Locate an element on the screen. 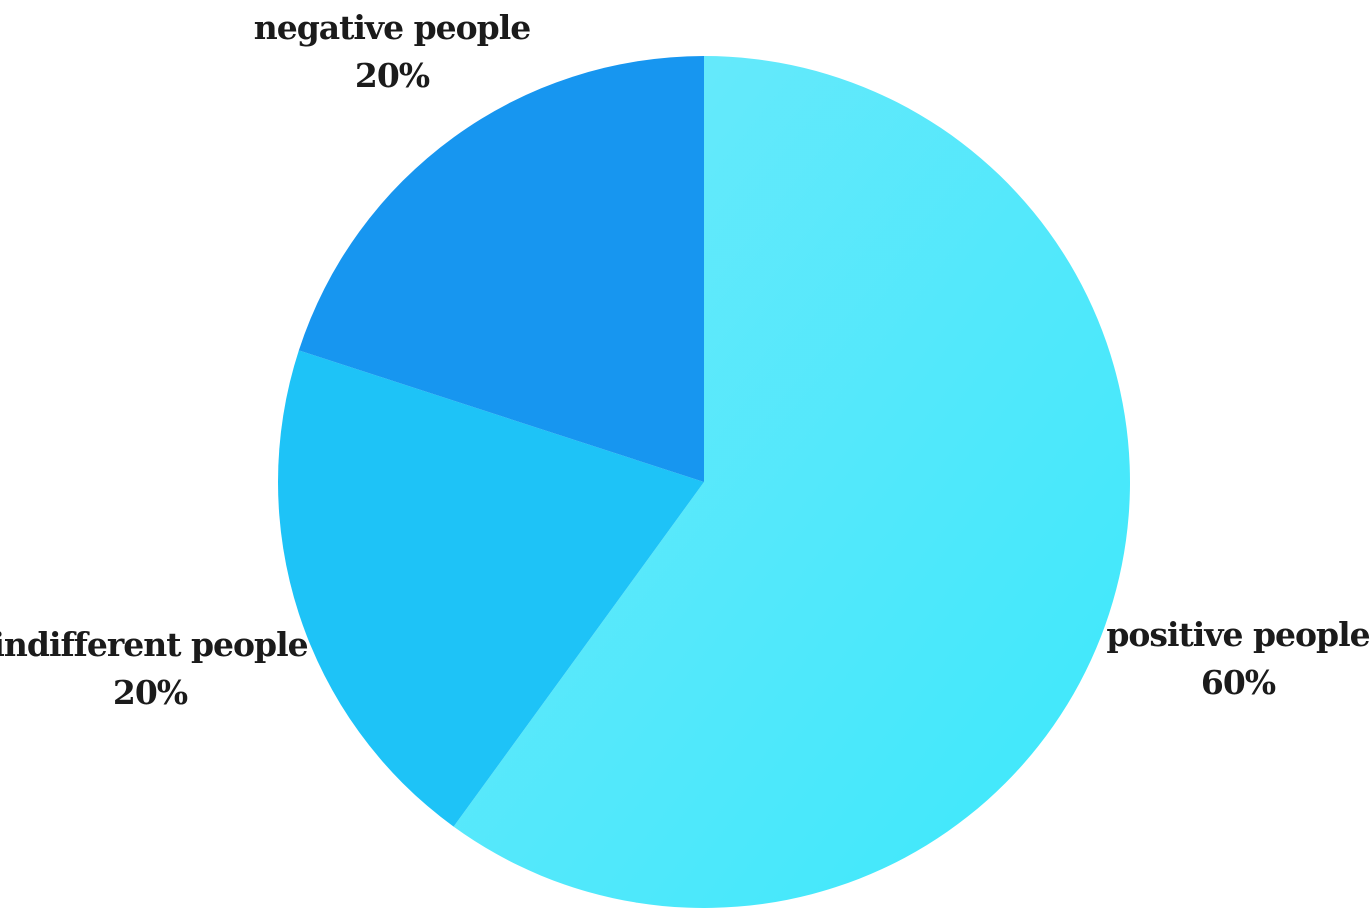 The image size is (1371, 908). slice-name-negative: negative people is located at coordinates (392, 27).